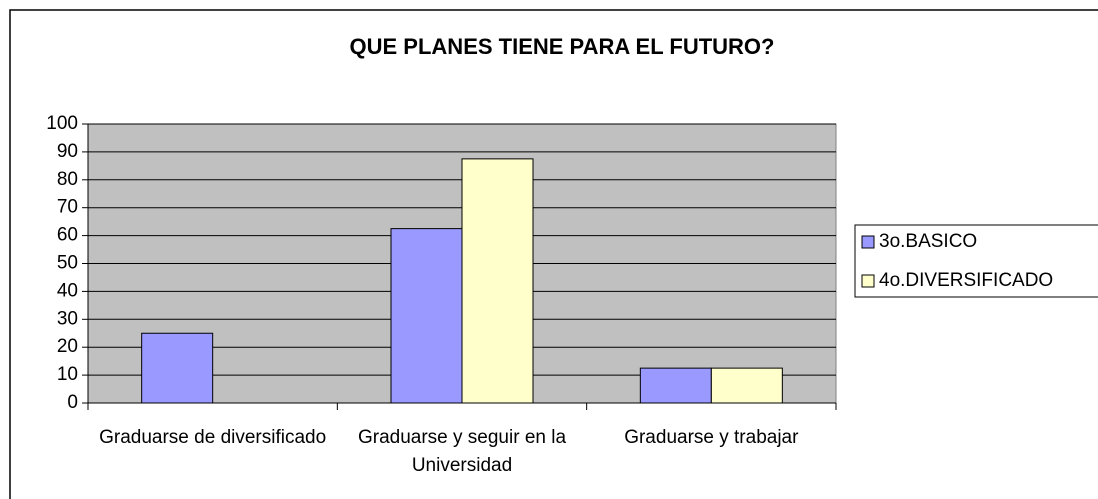 The image size is (1098, 499). I want to click on legend, so click(976, 261).